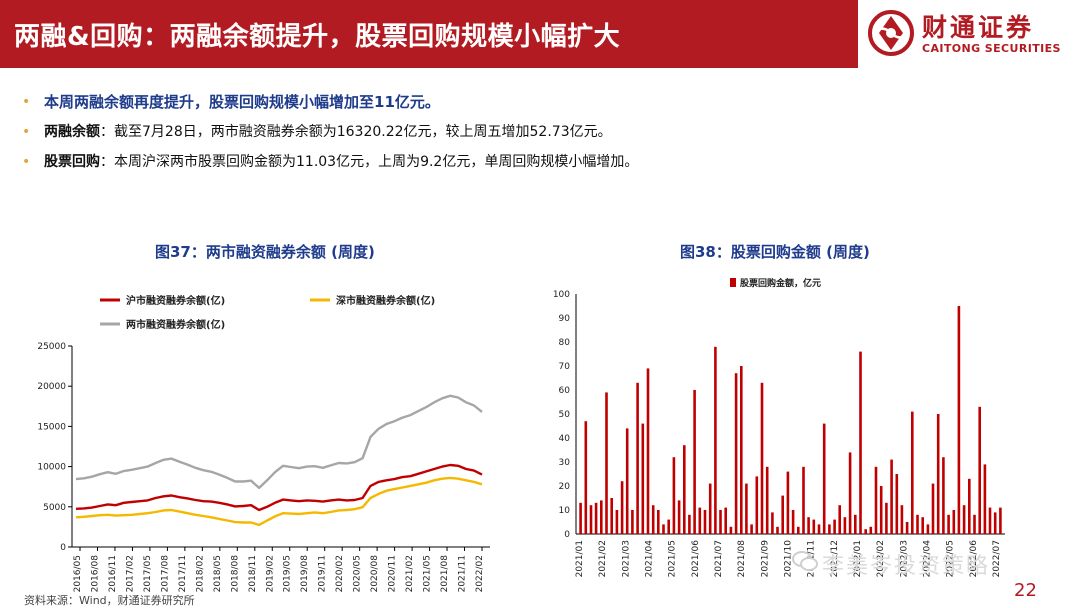 The image size is (1080, 608). What do you see at coordinates (565, 415) in the screenshot?
I see `y-tick-label: 50` at bounding box center [565, 415].